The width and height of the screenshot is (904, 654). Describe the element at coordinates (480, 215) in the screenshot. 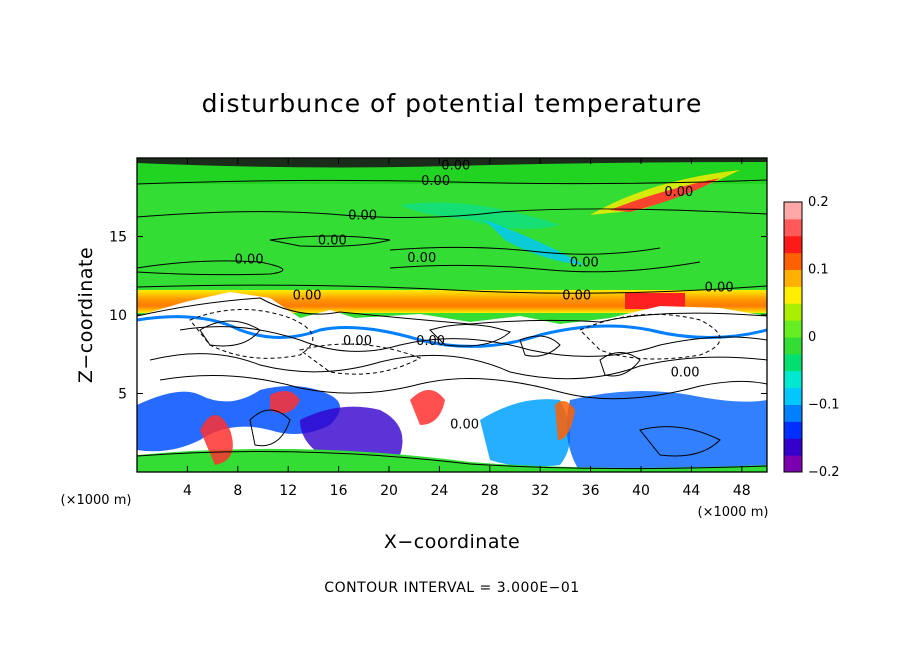

I see `cyan-streak-upper` at that location.